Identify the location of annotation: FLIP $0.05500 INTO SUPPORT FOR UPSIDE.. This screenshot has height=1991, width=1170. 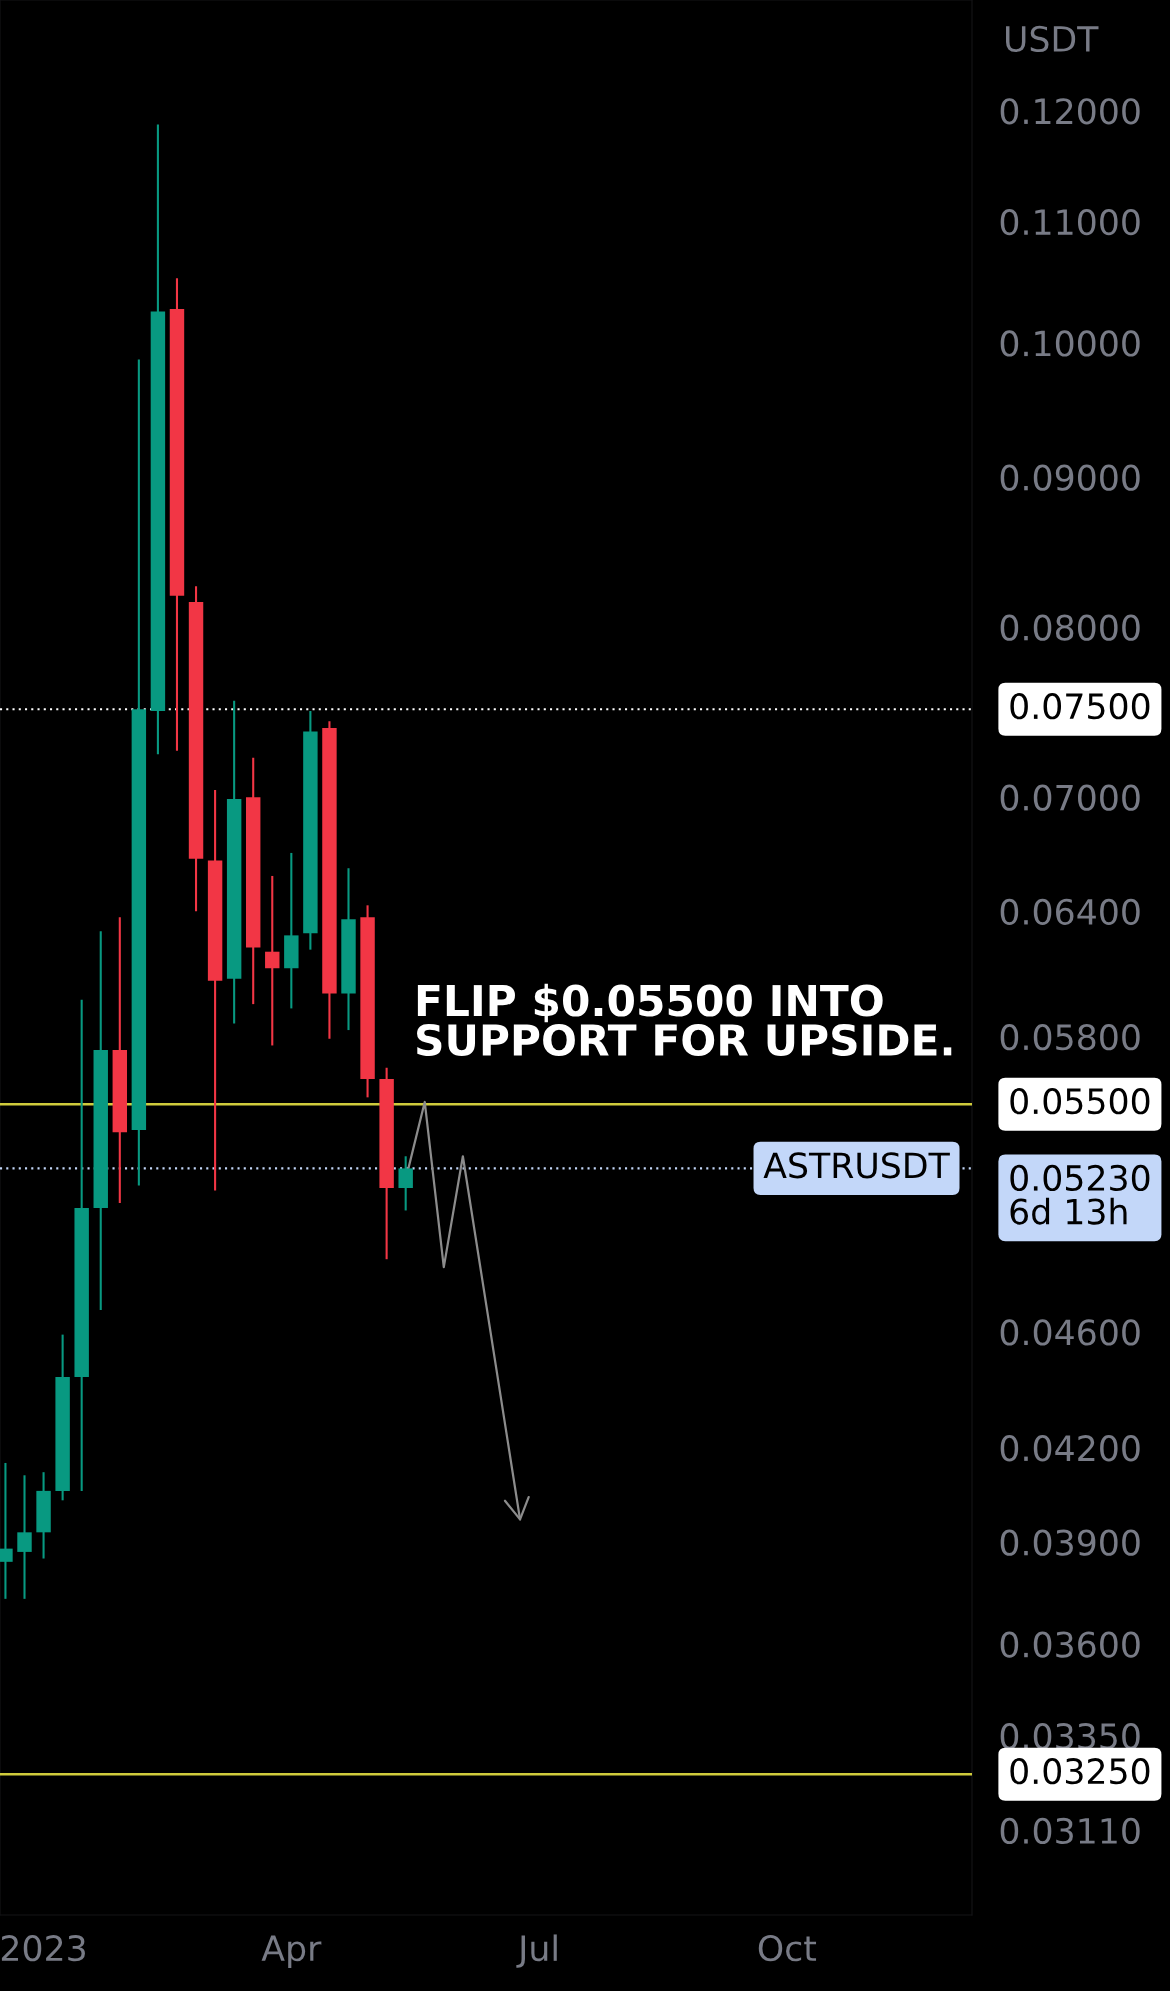
(684, 1019).